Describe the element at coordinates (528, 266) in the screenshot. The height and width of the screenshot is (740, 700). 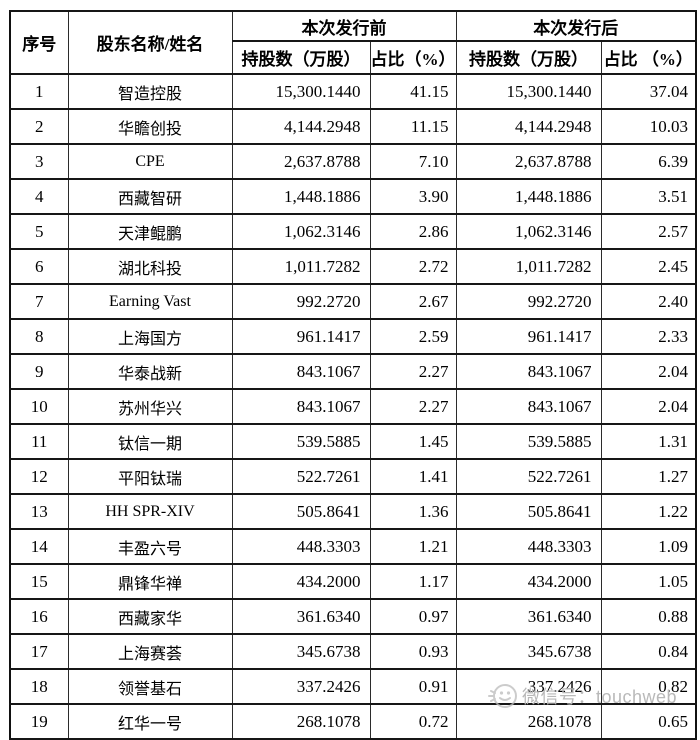
I see `shares-after-value: 1,011.7282` at that location.